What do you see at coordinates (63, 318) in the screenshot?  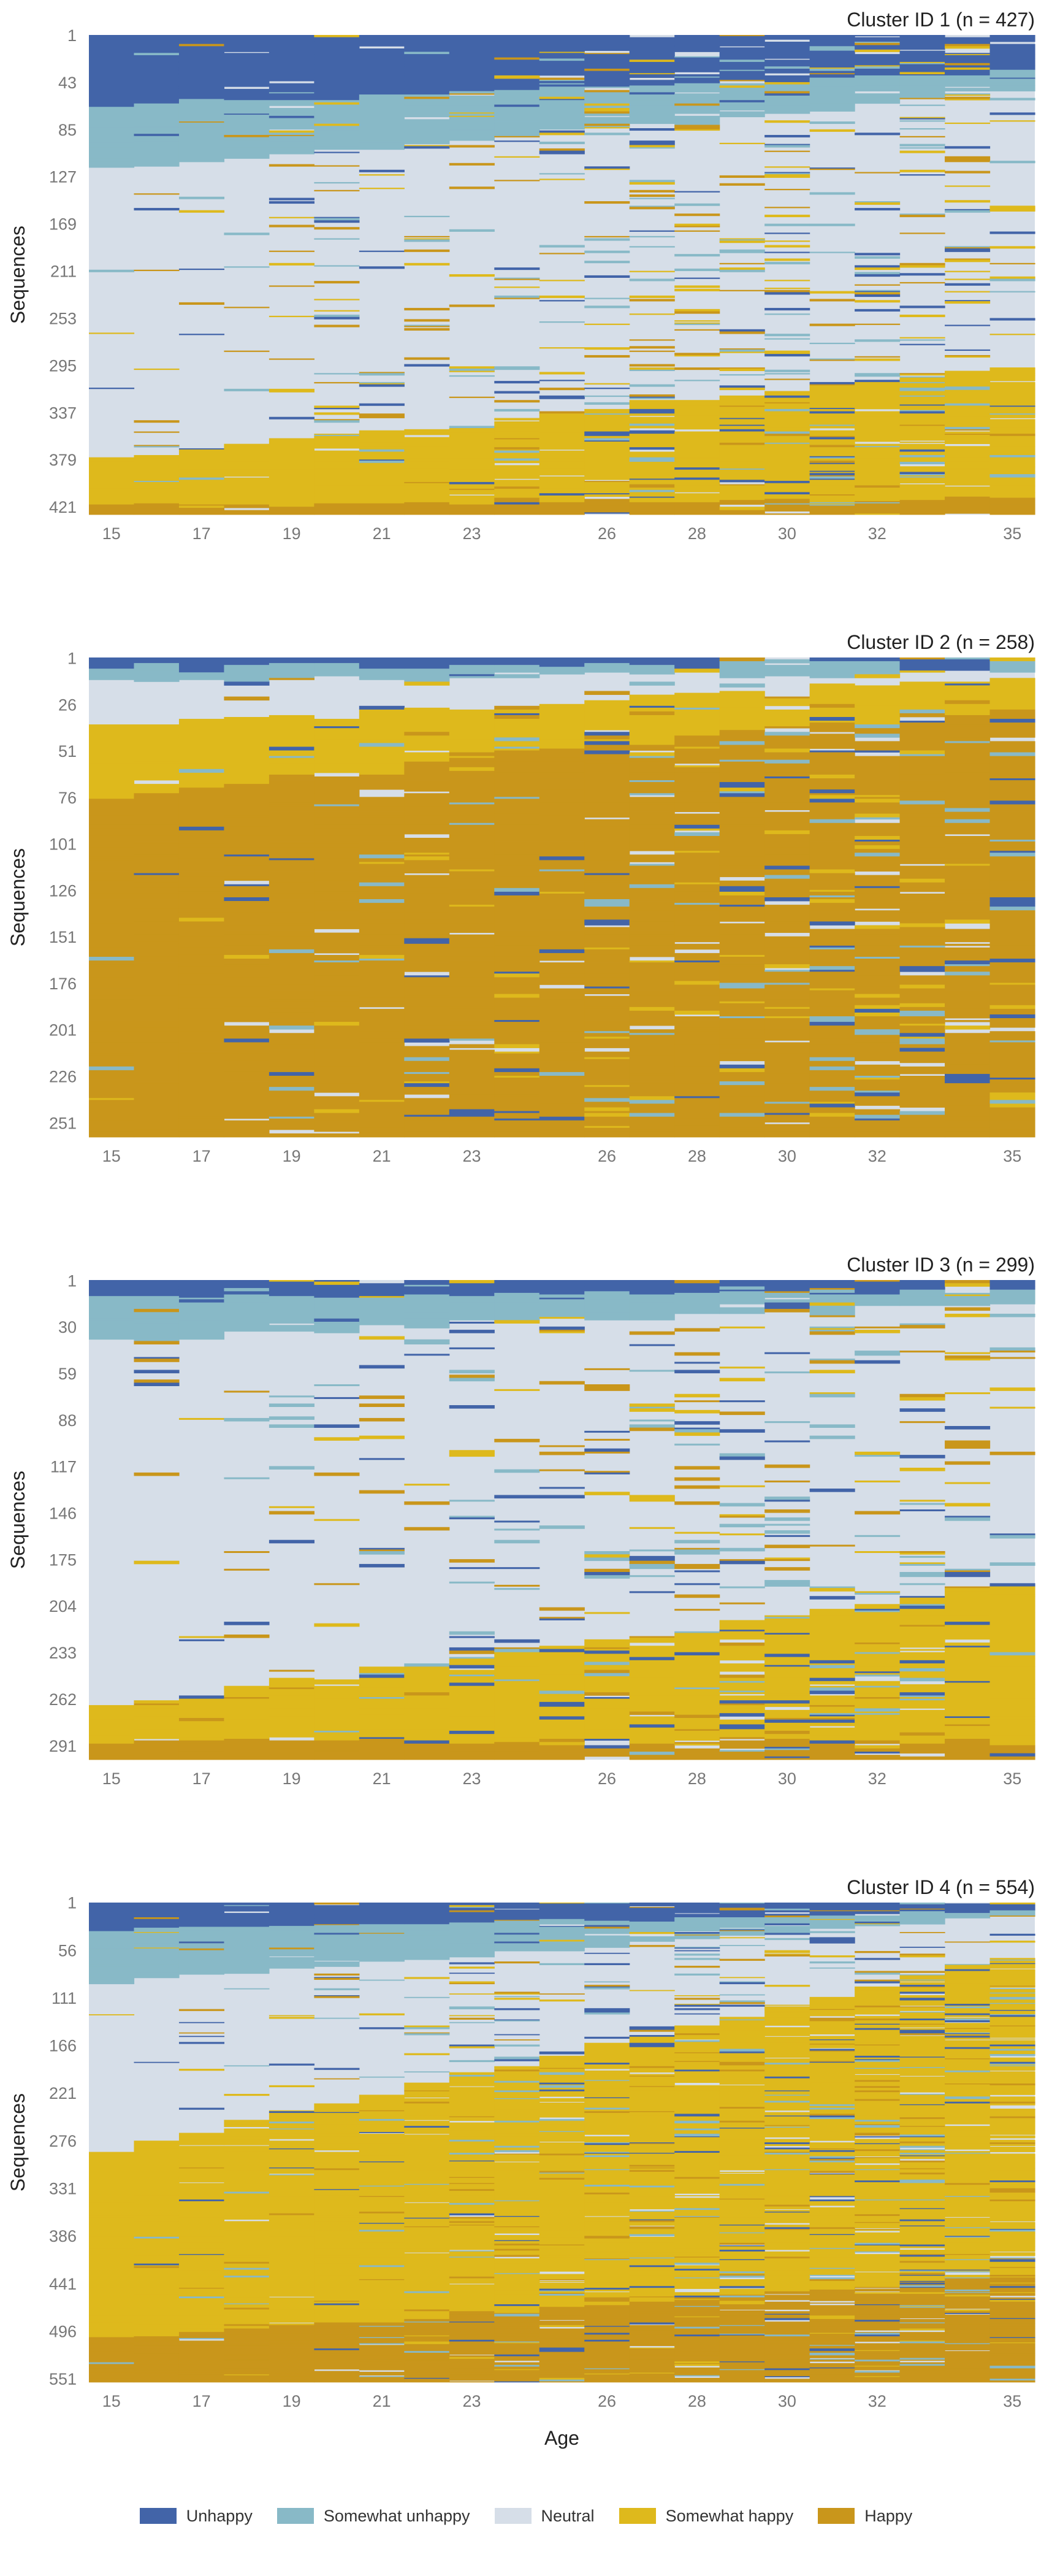 I see `y-tick-label: 253` at bounding box center [63, 318].